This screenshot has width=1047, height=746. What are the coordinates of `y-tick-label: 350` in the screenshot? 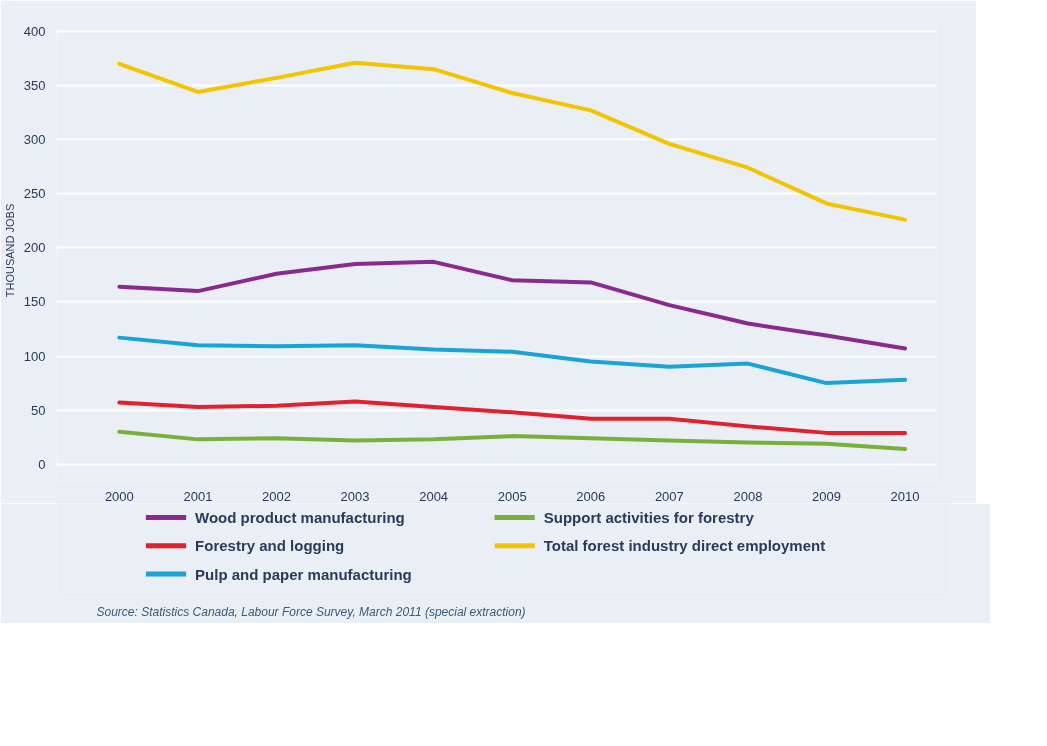 It's located at (34, 85).